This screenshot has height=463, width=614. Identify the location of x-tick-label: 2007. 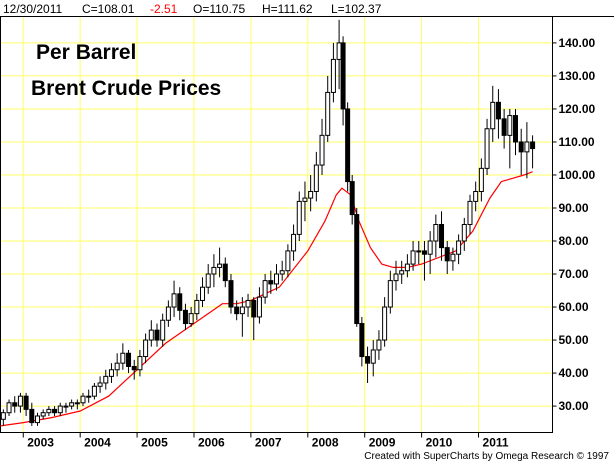
(268, 443).